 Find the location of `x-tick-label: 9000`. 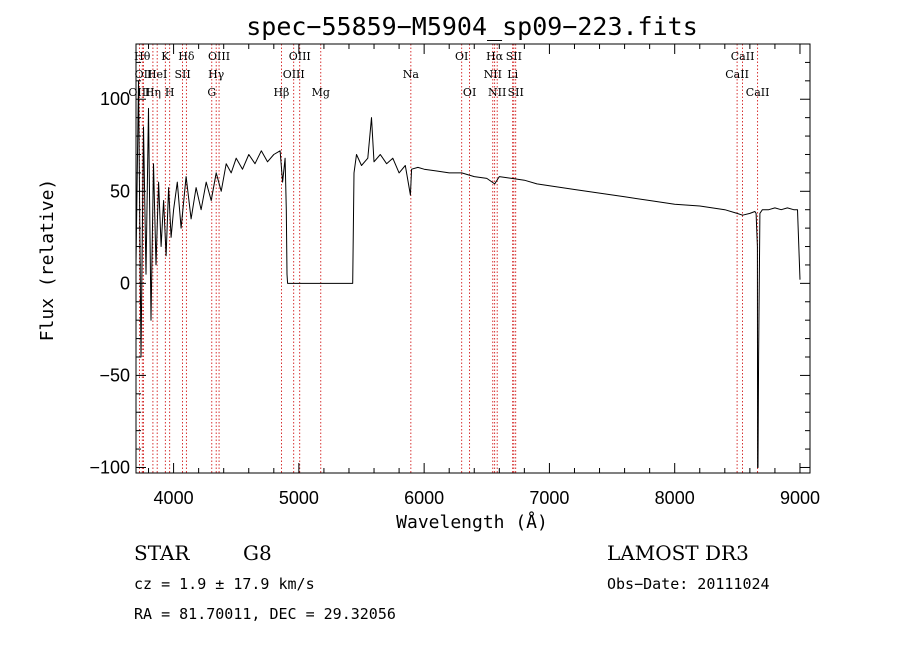

x-tick-label: 9000 is located at coordinates (800, 498).